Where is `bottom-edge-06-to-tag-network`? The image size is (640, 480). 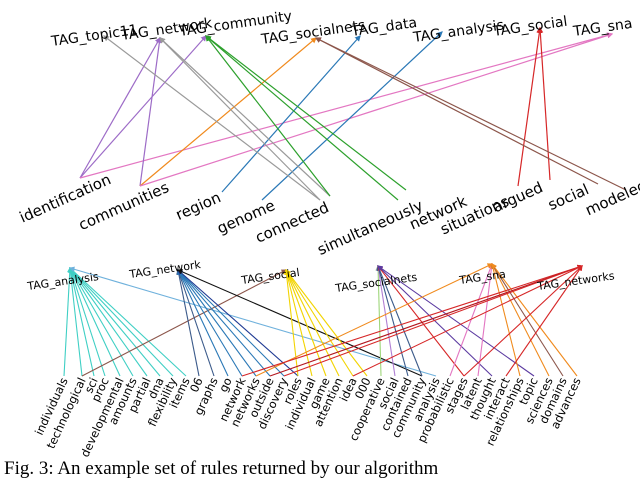 bottom-edge-06-to-tag-network is located at coordinates (188, 322).